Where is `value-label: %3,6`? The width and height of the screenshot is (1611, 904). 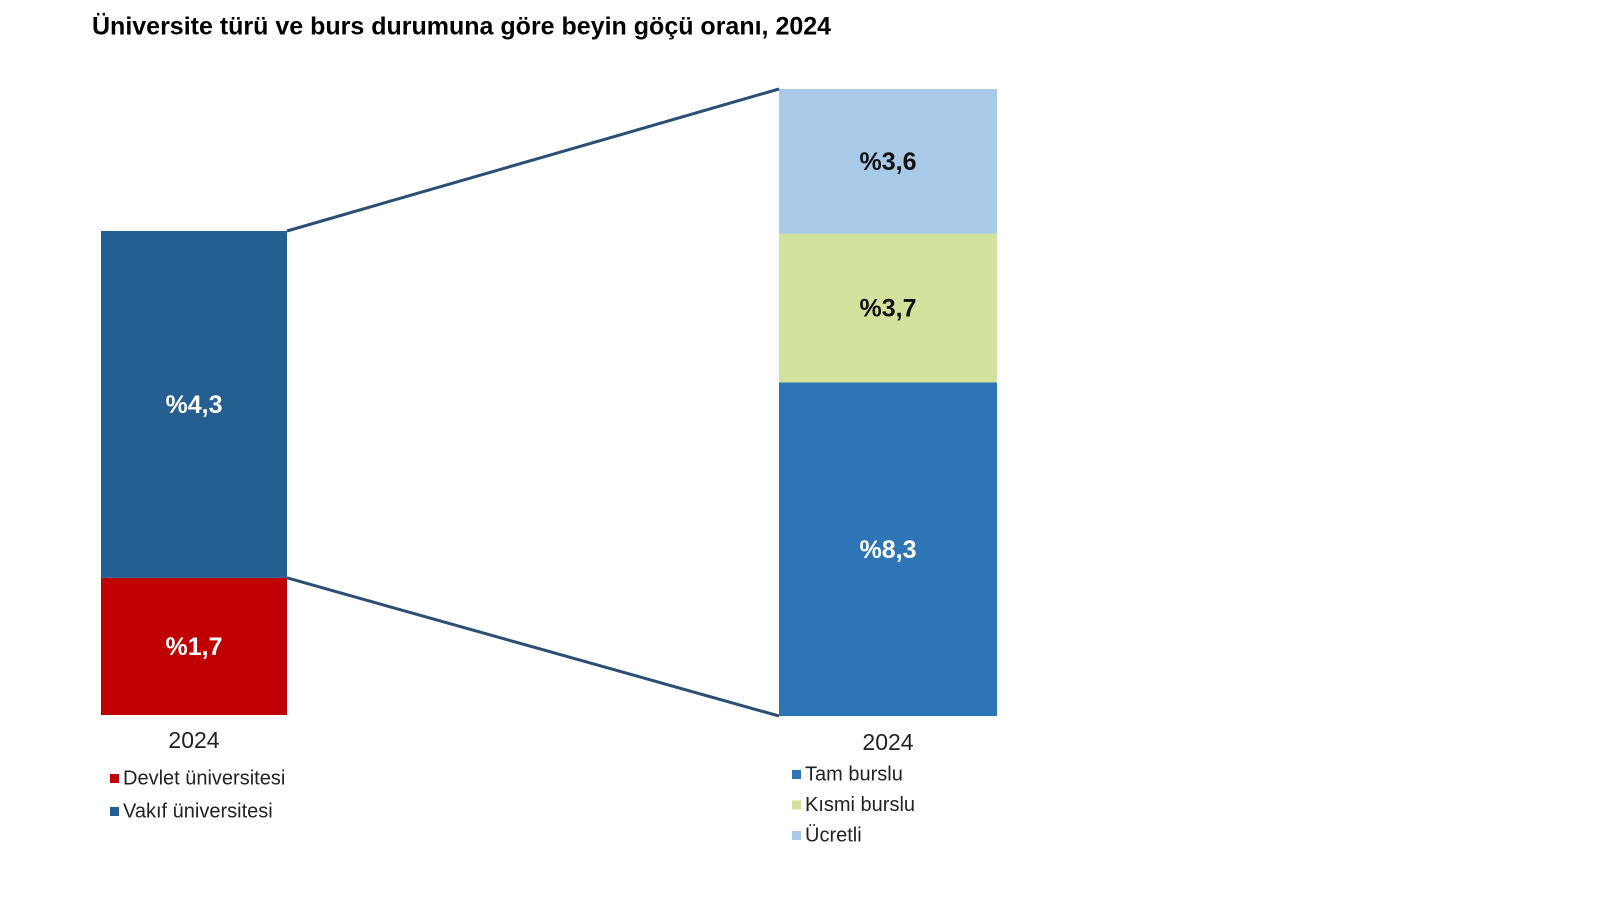 value-label: %3,6 is located at coordinates (888, 162).